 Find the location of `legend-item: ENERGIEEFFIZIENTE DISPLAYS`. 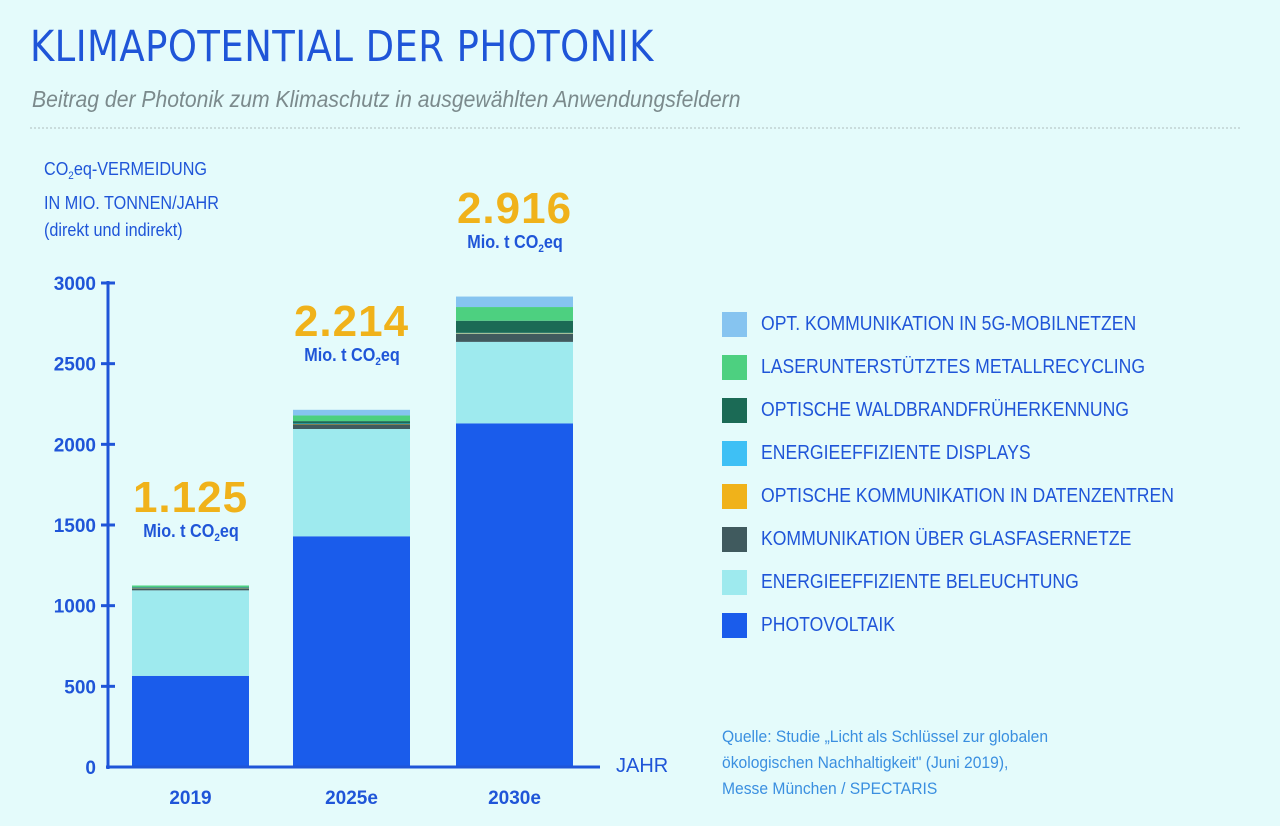

legend-item: ENERGIEEFFIZIENTE DISPLAYS is located at coordinates (976, 453).